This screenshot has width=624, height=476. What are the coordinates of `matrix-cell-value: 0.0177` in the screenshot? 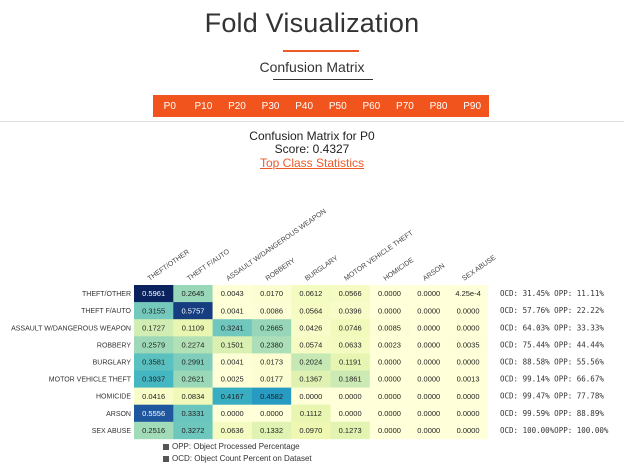 It's located at (271, 379).